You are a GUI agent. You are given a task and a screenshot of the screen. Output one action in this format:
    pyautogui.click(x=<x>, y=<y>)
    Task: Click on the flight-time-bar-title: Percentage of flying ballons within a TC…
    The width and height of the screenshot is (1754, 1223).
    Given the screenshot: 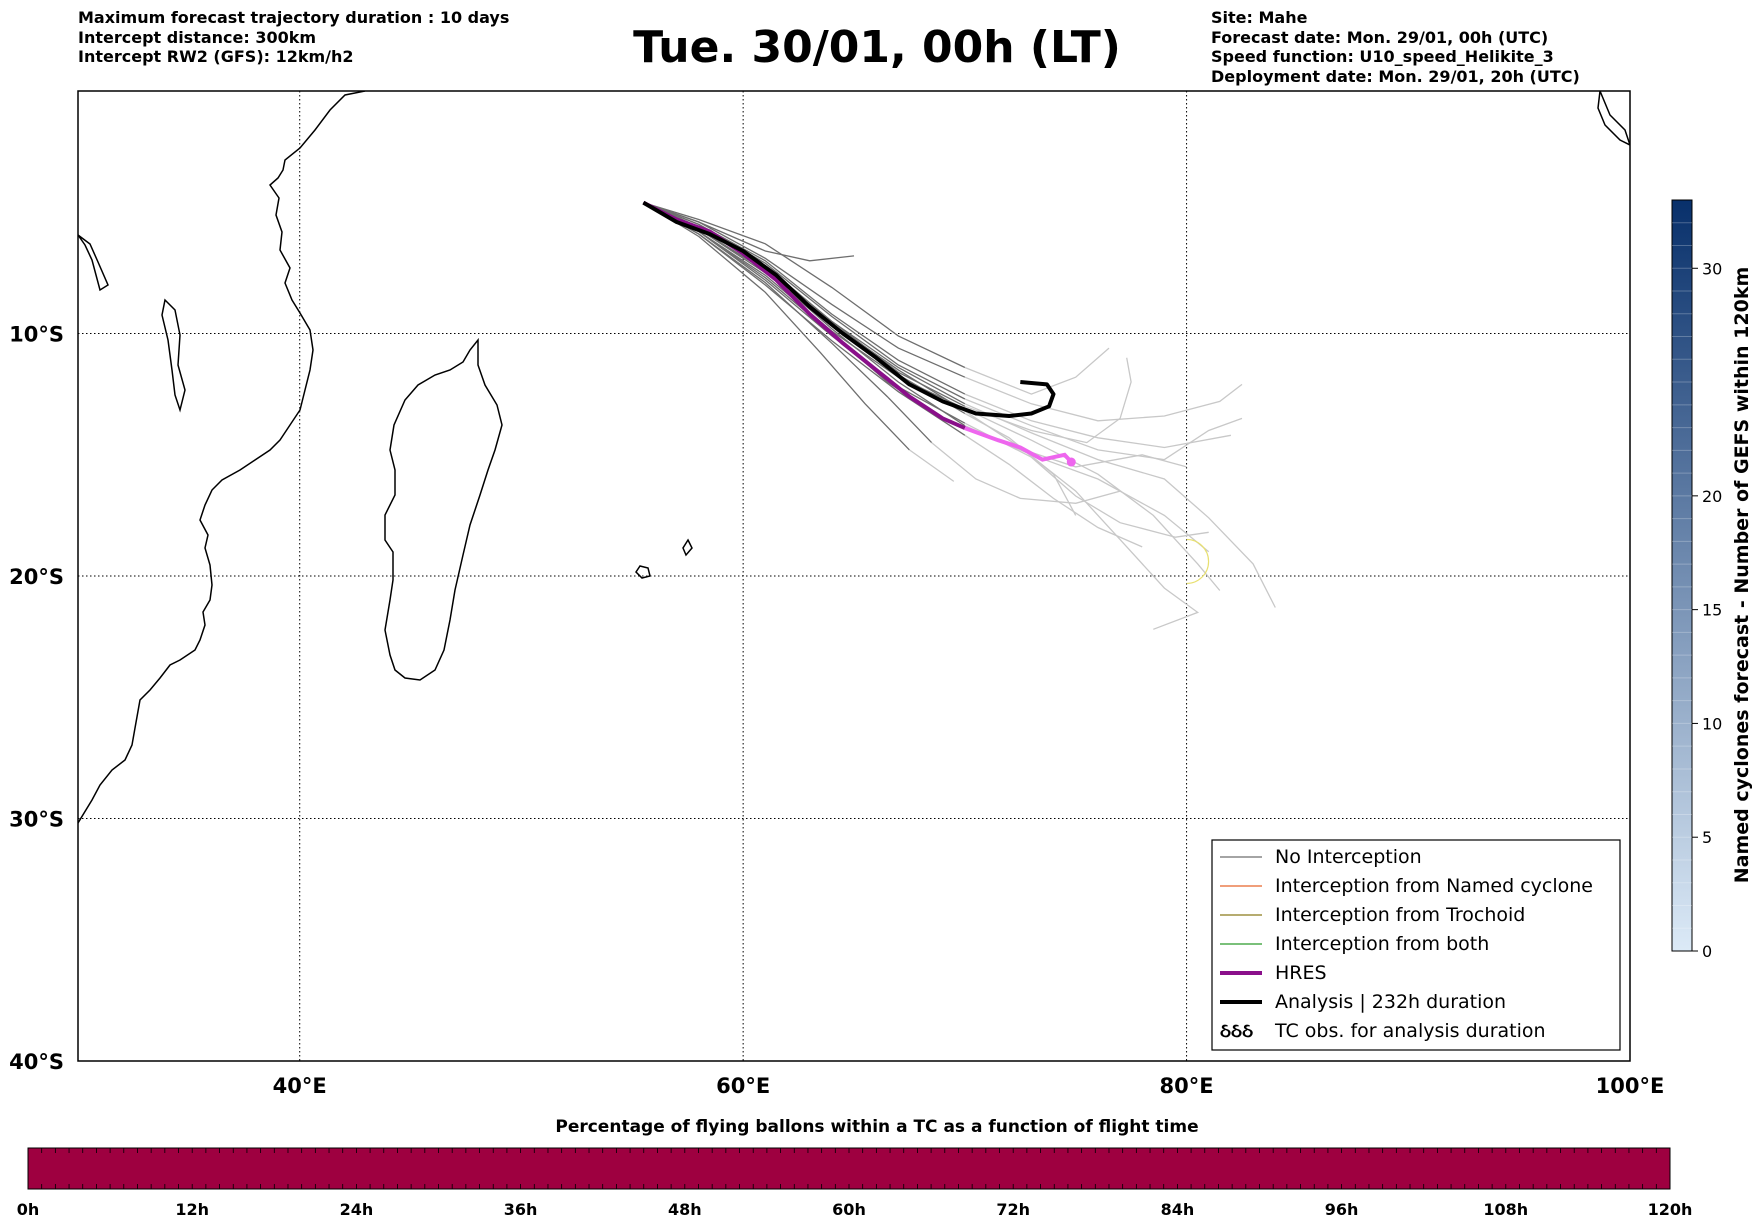 What is the action you would take?
    pyautogui.click(x=877, y=1127)
    